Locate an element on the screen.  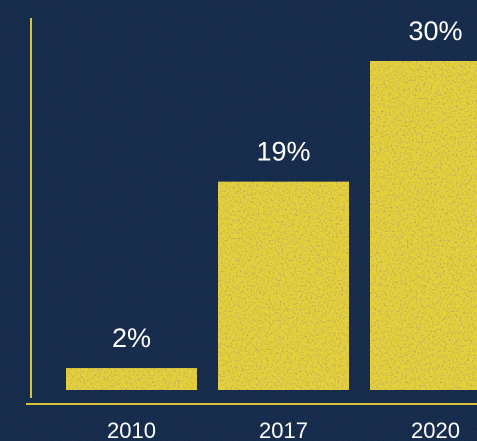
x-tick-label-2010: 2010 is located at coordinates (131, 429).